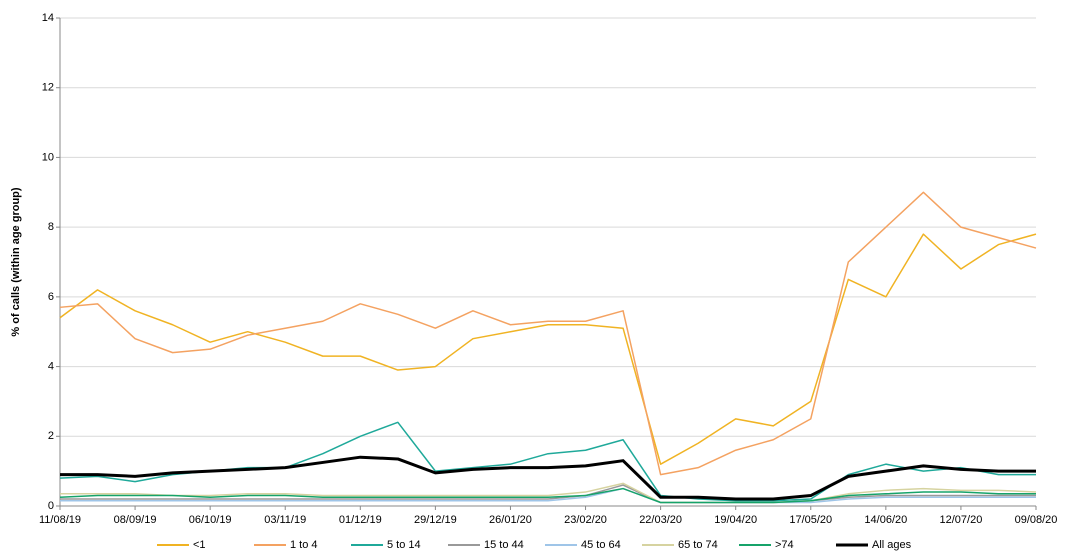 Image resolution: width=1068 pixels, height=551 pixels. I want to click on x-tick-label: 23/02/20, so click(585, 520).